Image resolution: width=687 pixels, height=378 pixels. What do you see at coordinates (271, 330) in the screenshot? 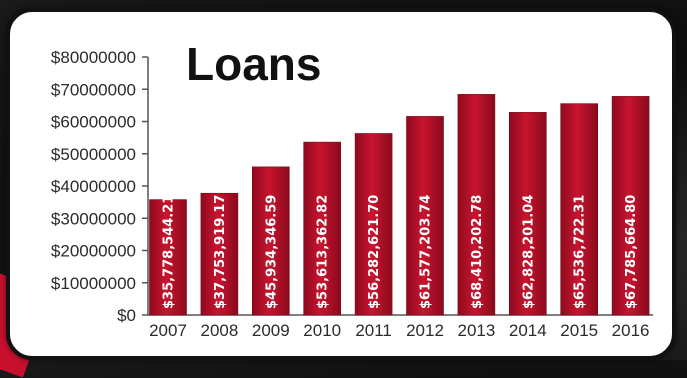
I see `x-tick-label: 2009` at bounding box center [271, 330].